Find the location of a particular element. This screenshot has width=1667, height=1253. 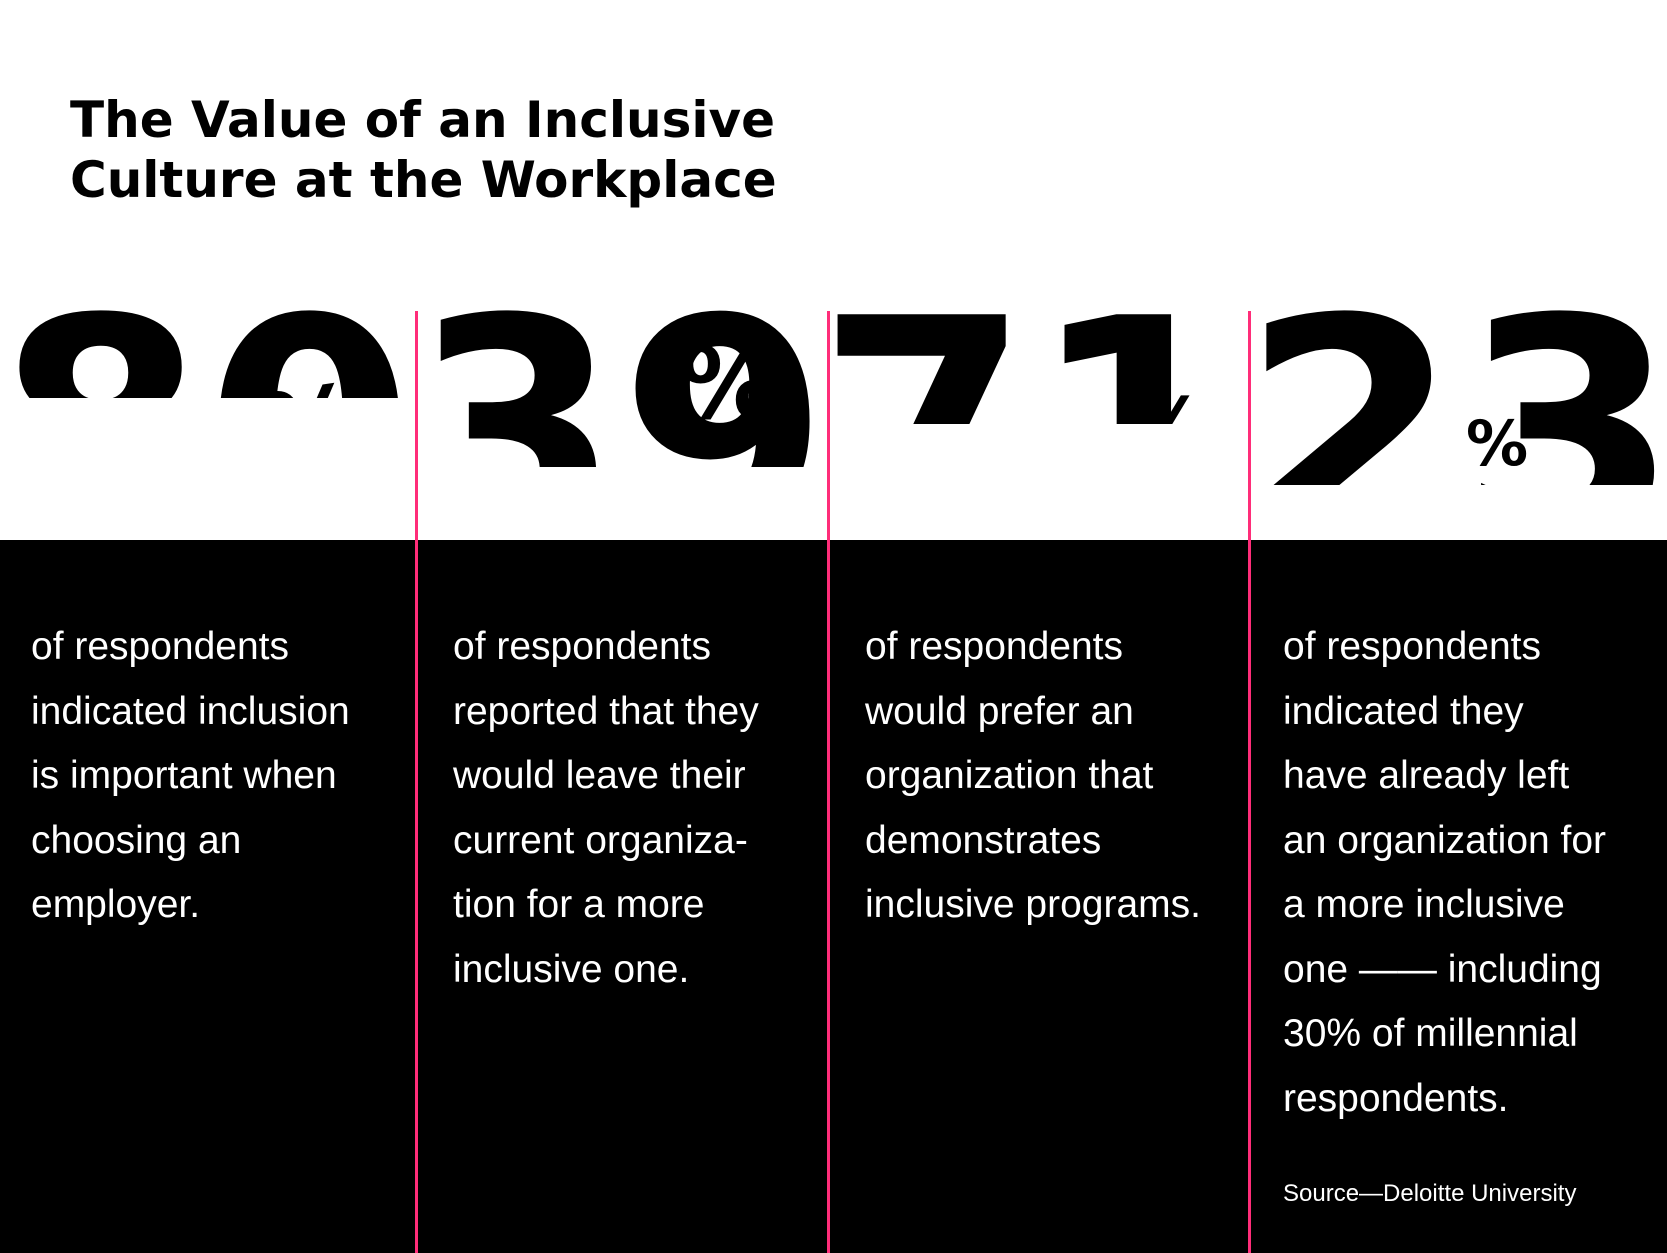

source-note: Source—Deloitte University is located at coordinates (1430, 1193).